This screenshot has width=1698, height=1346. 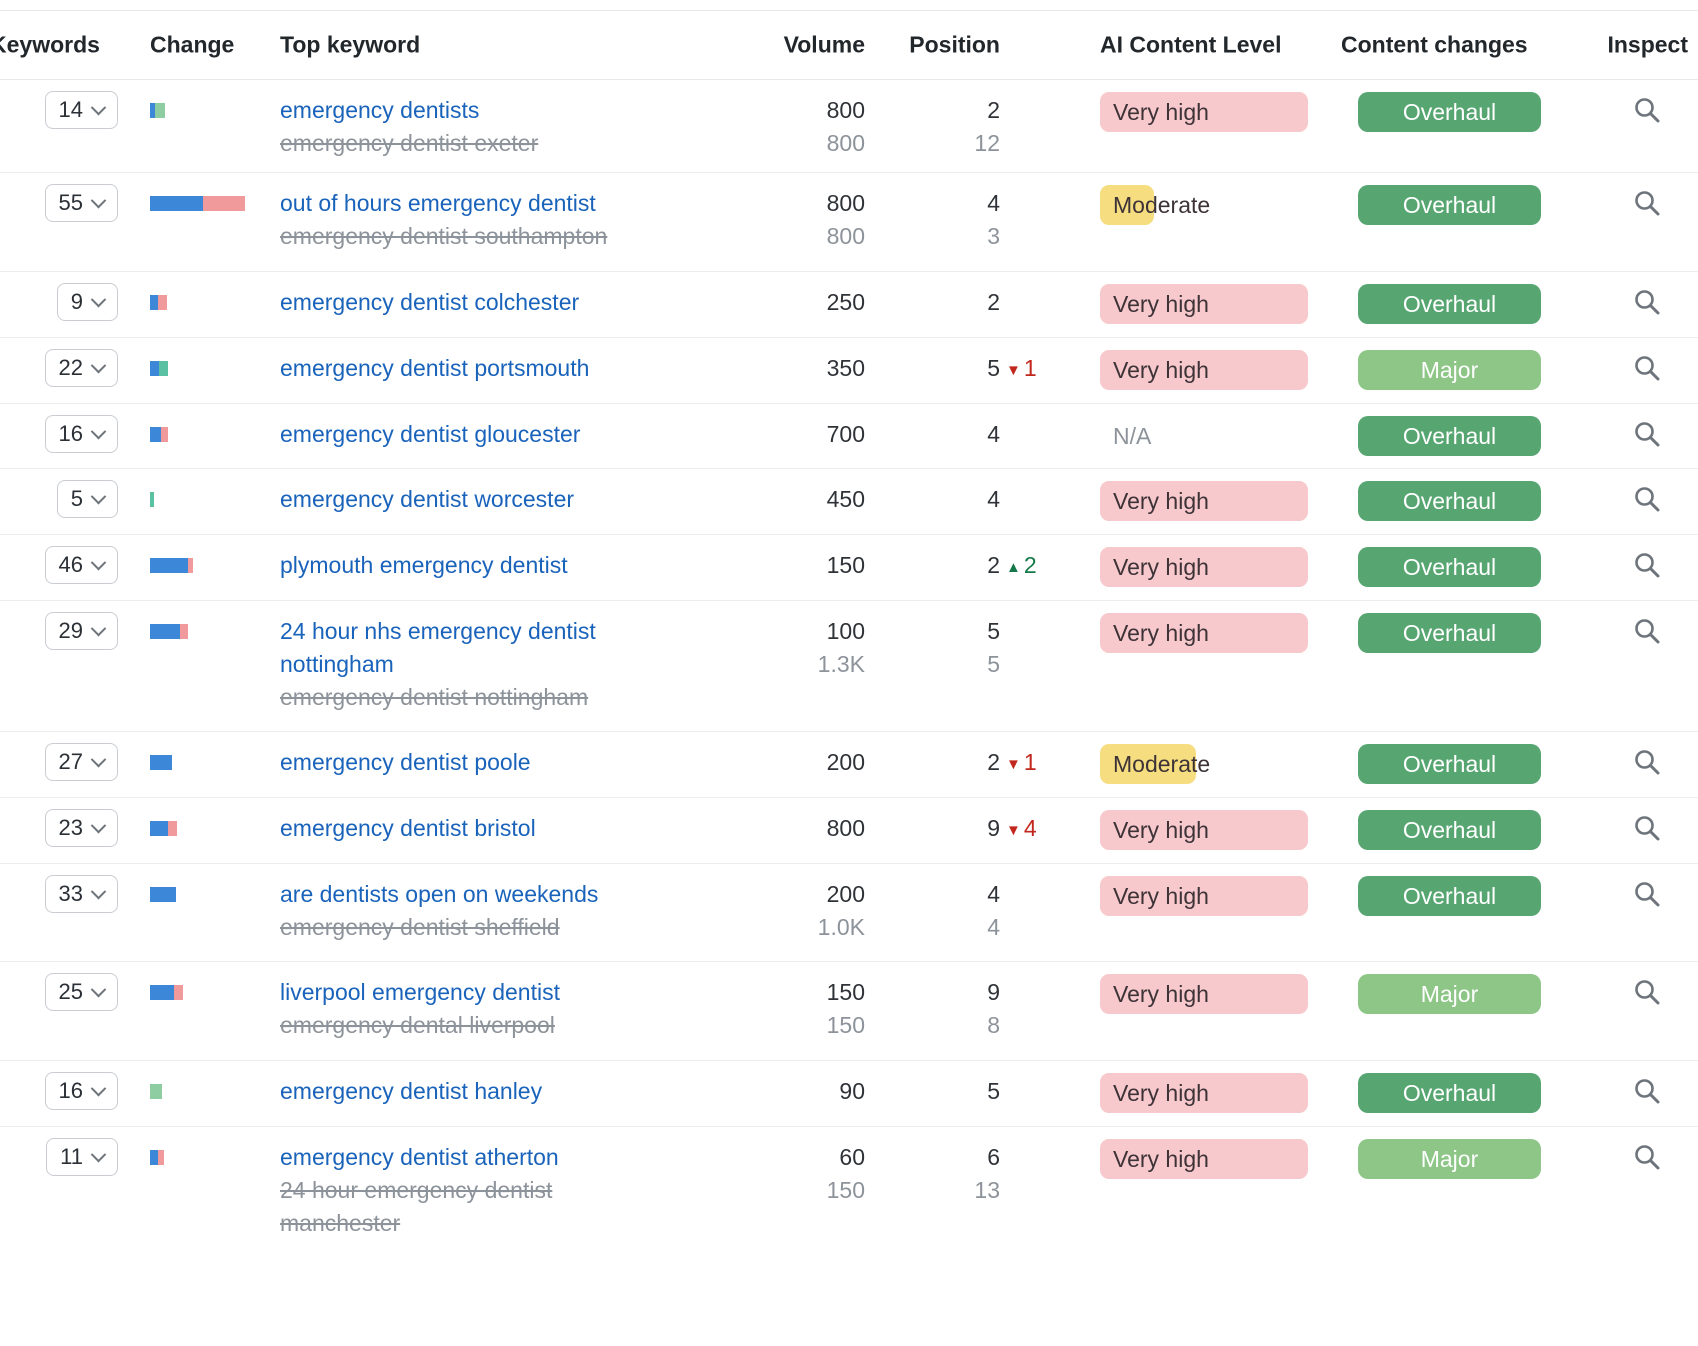 What do you see at coordinates (427, 499) in the screenshot?
I see `top-keyword-link: emergency dentist worcester` at bounding box center [427, 499].